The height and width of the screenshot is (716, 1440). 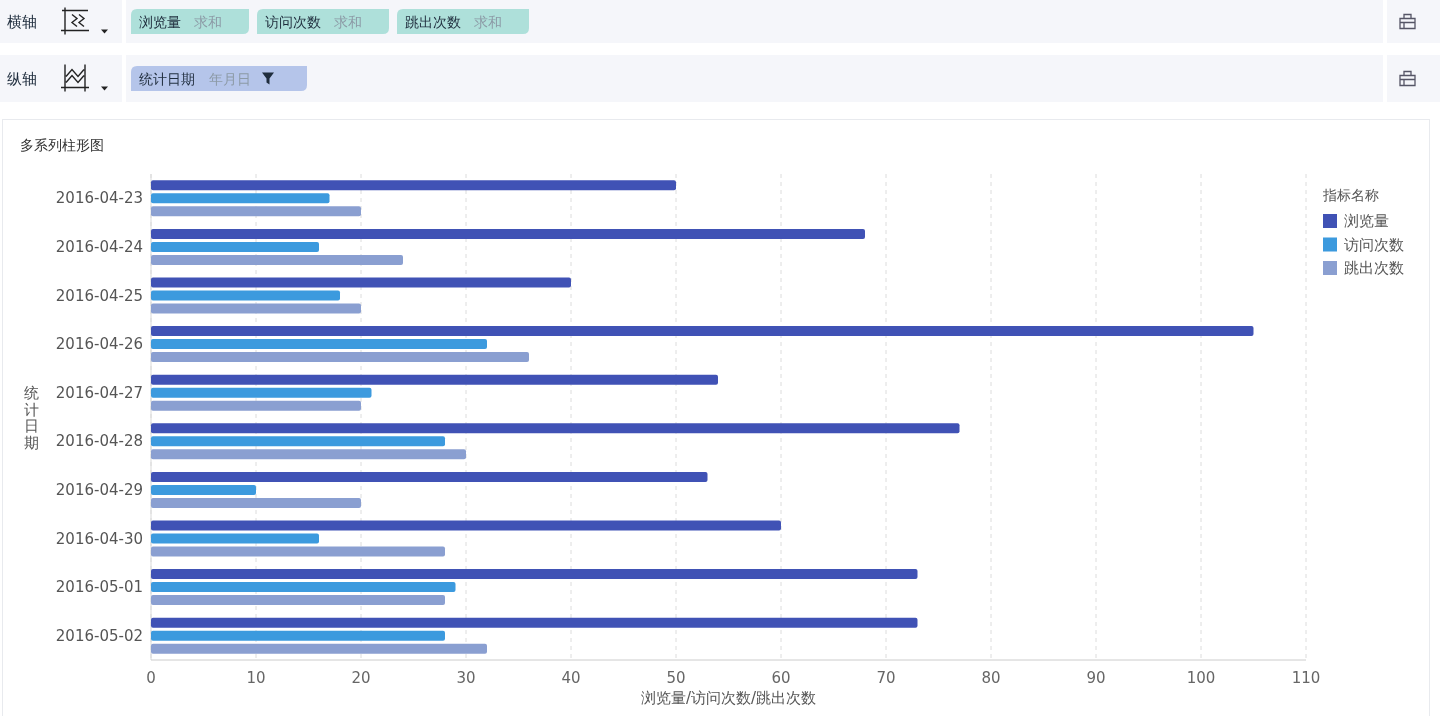 I want to click on x-tick-label: 100, so click(x=1201, y=678).